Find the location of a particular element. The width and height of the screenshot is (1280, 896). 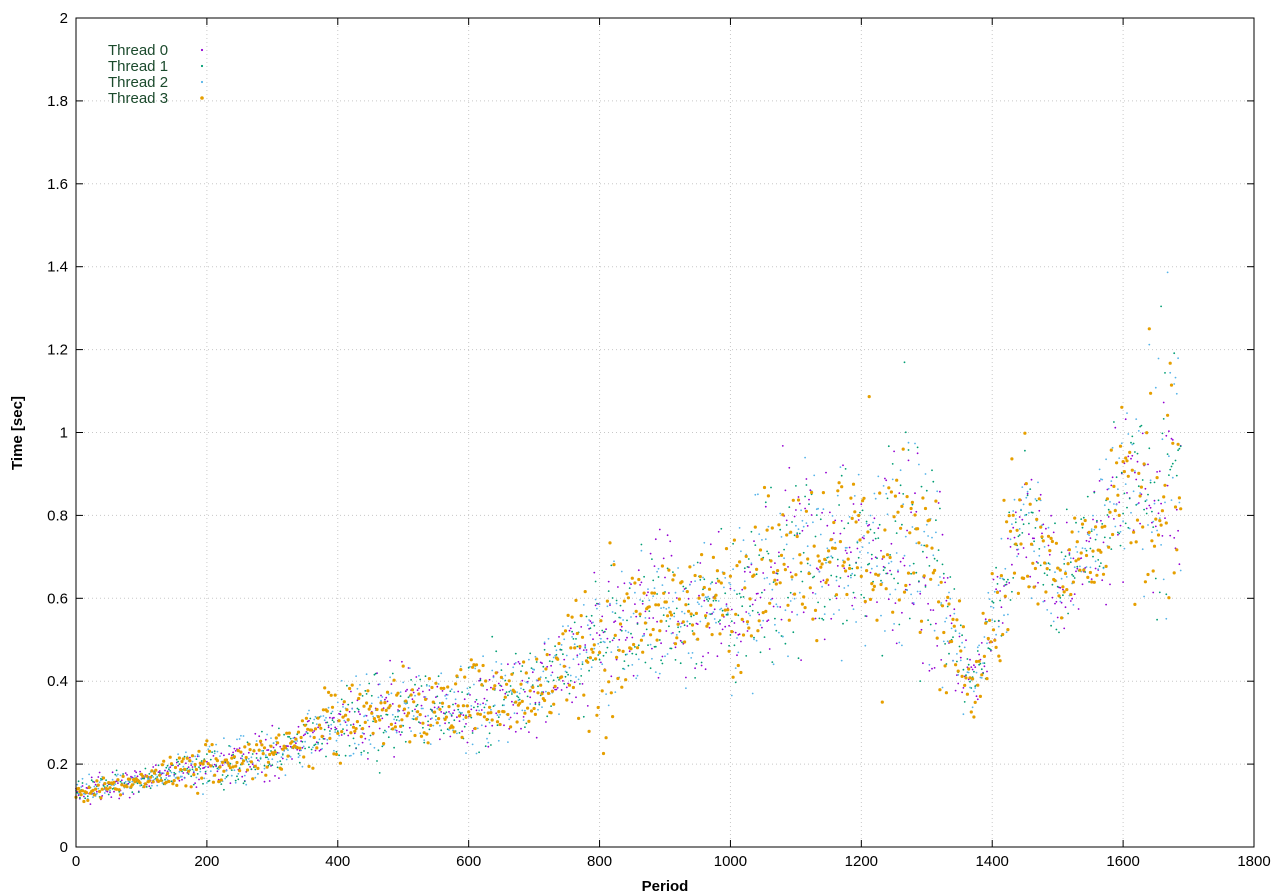

y-tick-label: 1.2 is located at coordinates (57, 350).